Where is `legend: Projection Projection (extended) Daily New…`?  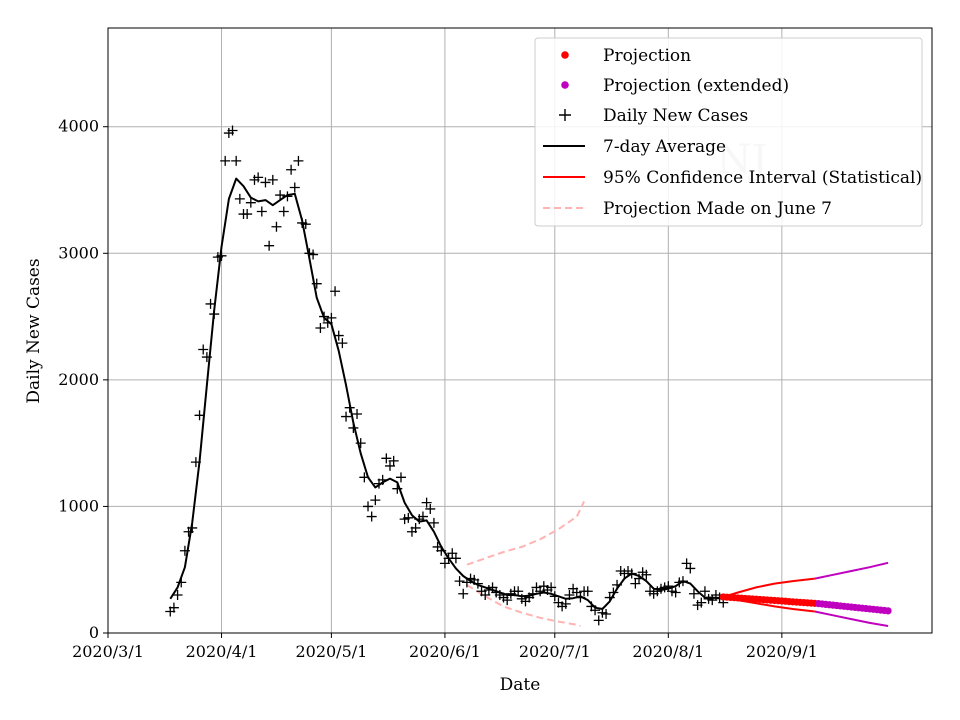 legend: Projection Projection (extended) Daily New… is located at coordinates (728, 132).